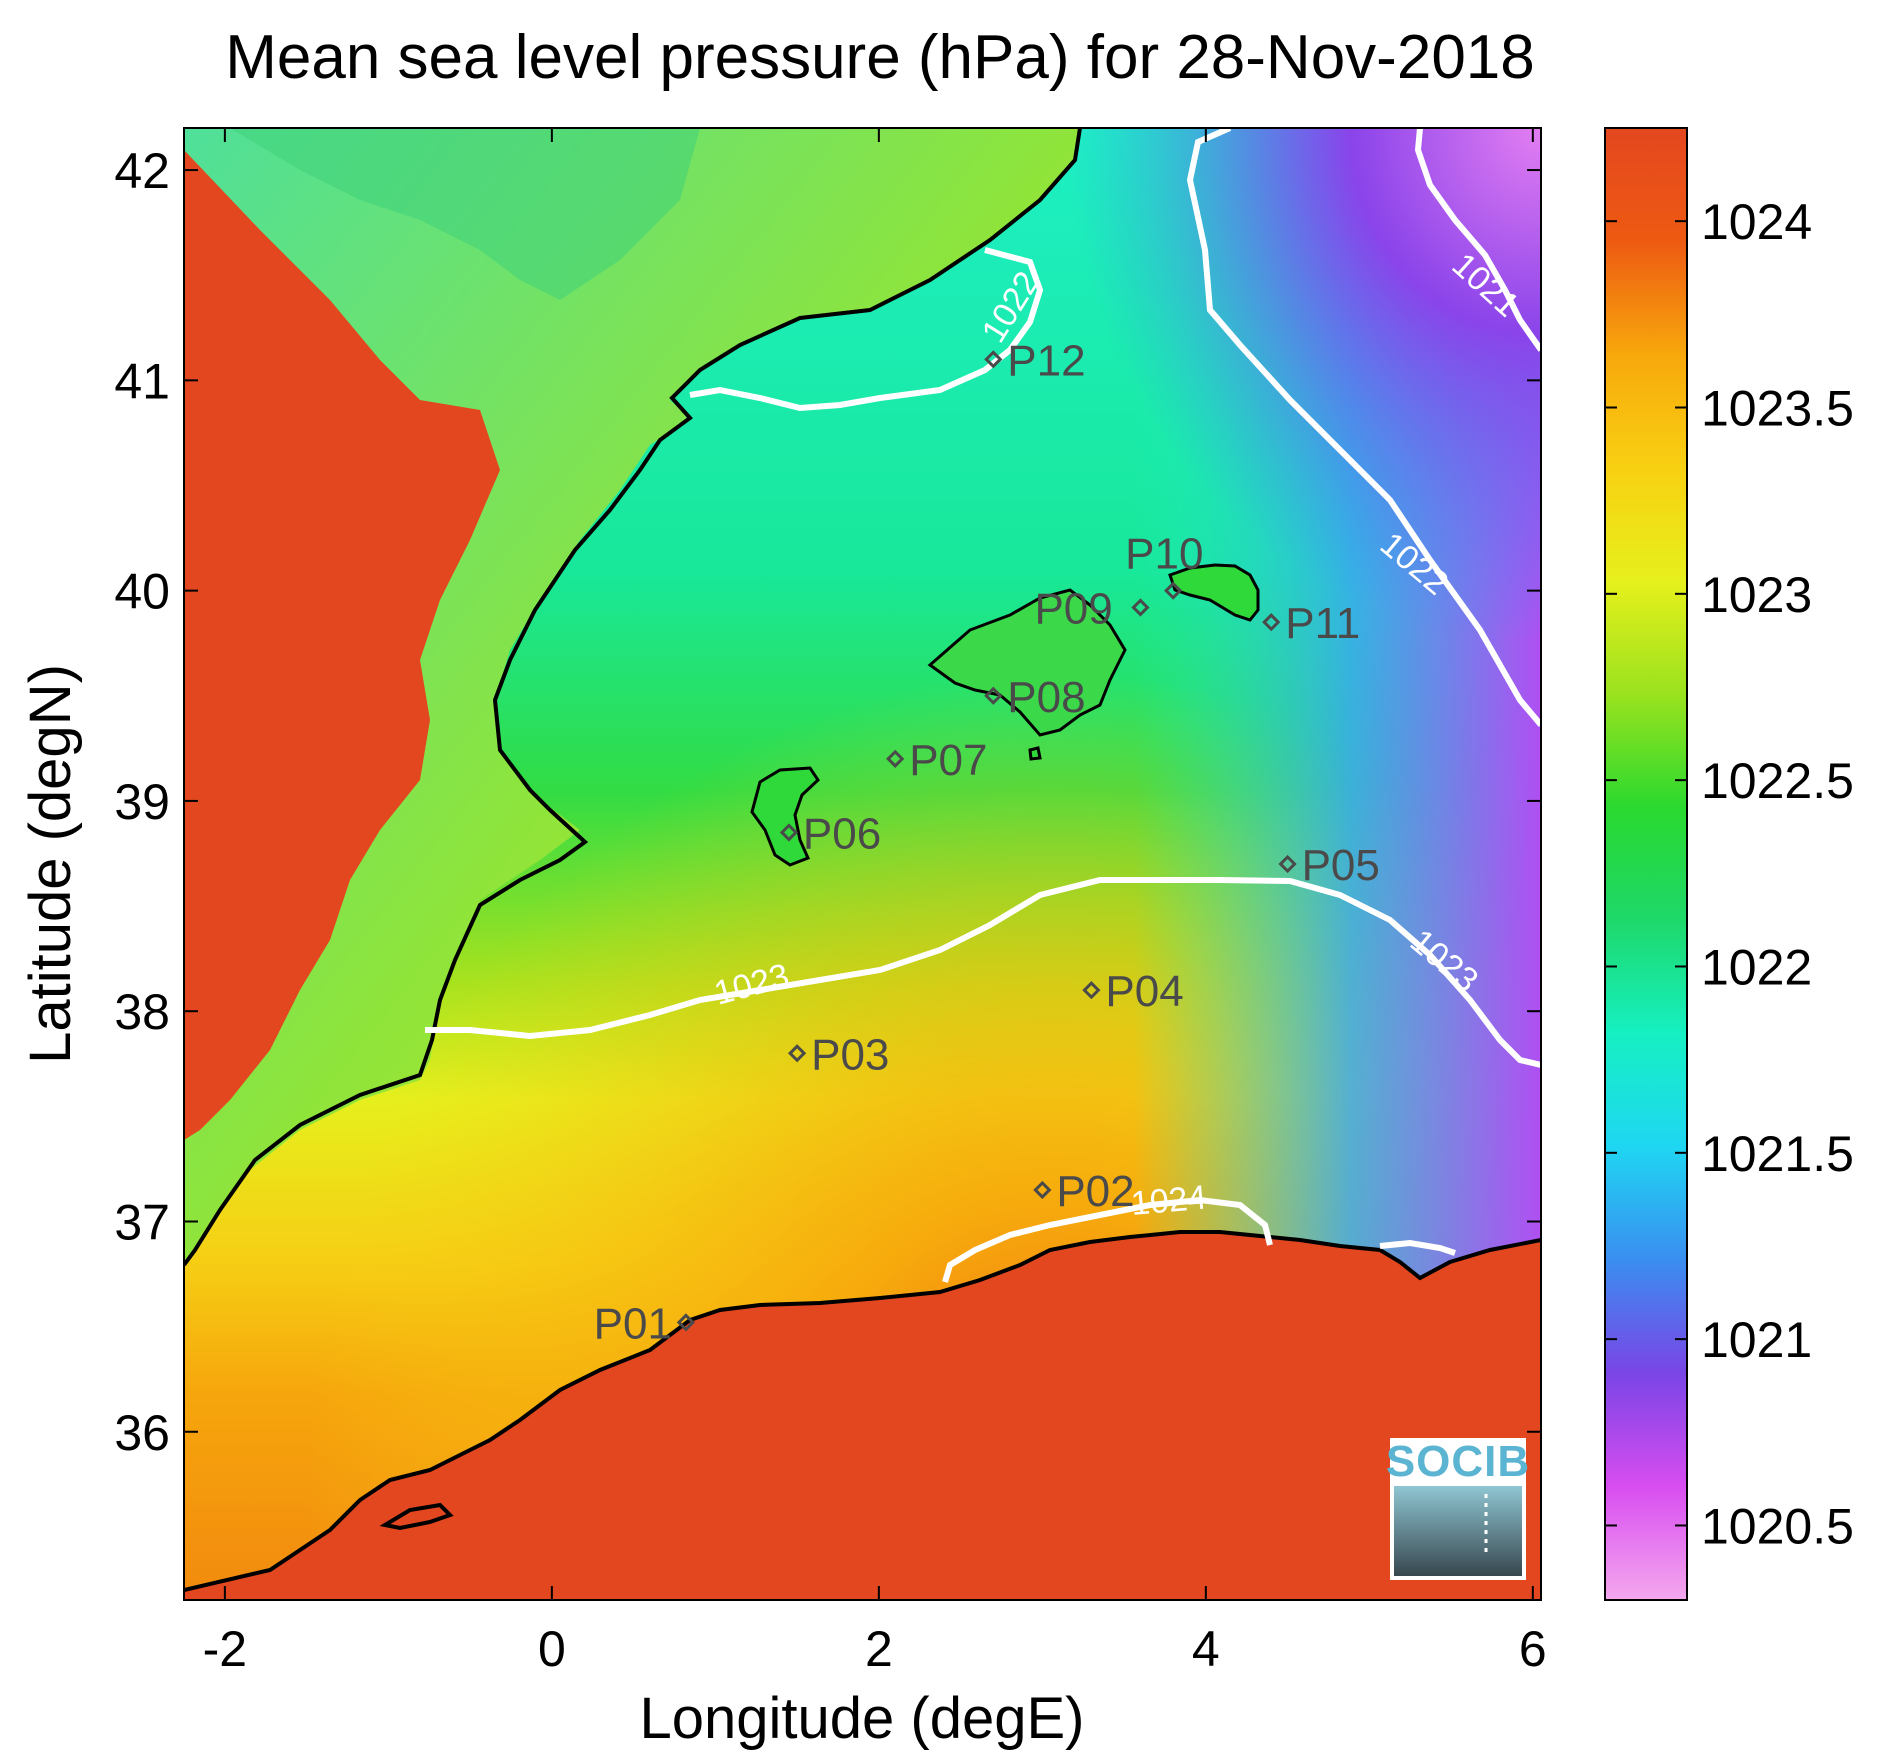 The image size is (1904, 1758). Describe the element at coordinates (1073, 608) in the screenshot. I see `station-label: P09` at that location.